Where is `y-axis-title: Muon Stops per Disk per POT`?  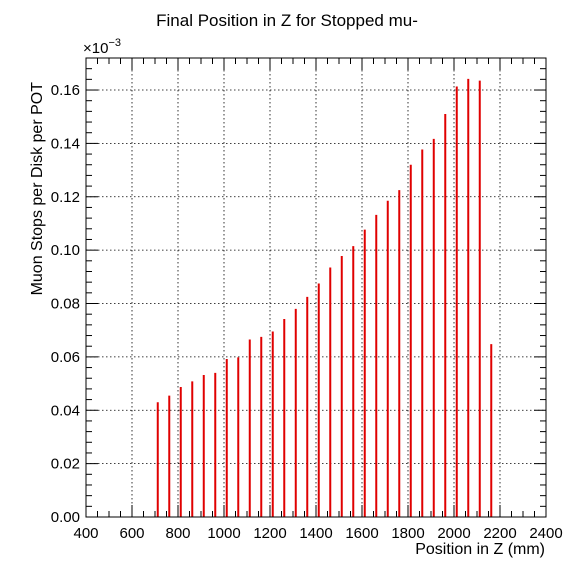 y-axis-title: Muon Stops per Disk per POT is located at coordinates (37, 189).